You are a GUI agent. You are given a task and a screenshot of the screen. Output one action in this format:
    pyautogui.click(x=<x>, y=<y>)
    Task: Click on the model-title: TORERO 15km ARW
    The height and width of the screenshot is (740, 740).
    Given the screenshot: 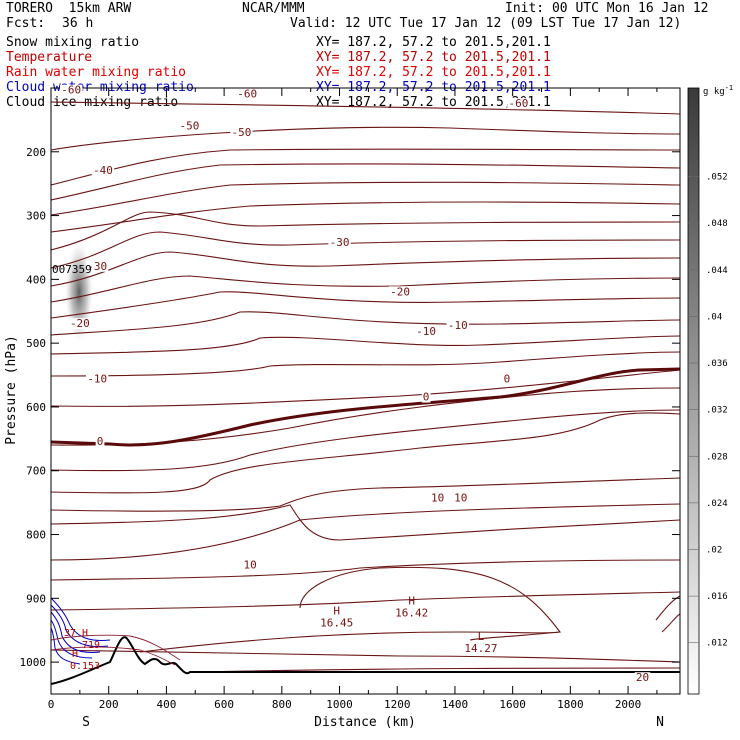 What is the action you would take?
    pyautogui.click(x=69, y=8)
    